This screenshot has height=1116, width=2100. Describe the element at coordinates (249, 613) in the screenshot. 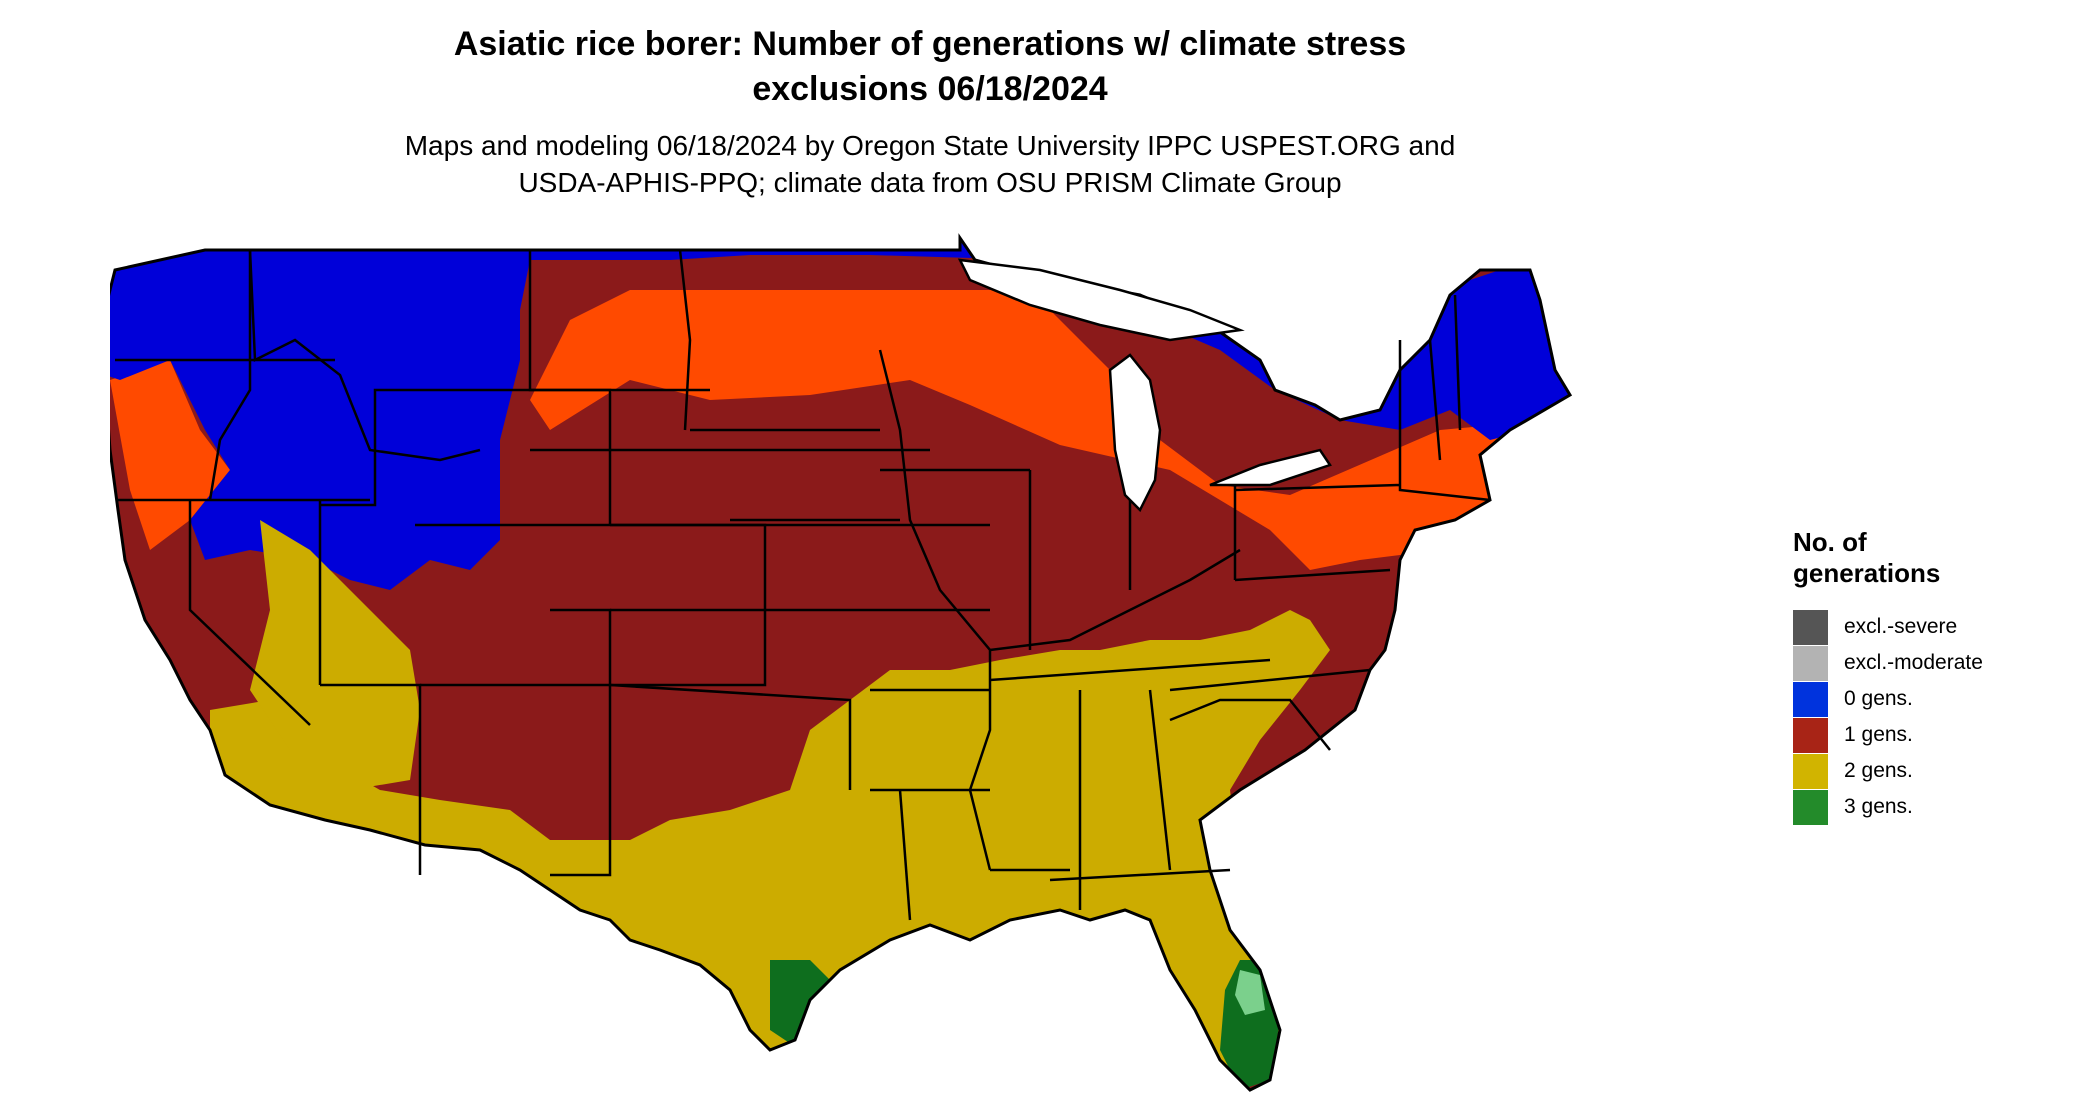

I see `border-nv-ca` at that location.